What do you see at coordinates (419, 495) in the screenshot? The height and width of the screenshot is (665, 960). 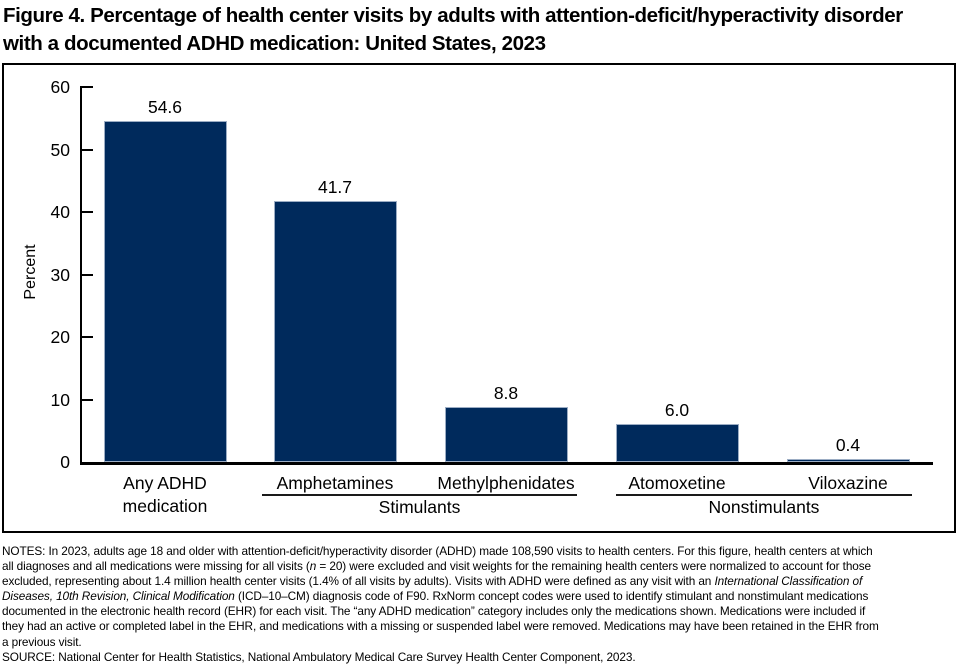 I see `group-underline-stimulants` at bounding box center [419, 495].